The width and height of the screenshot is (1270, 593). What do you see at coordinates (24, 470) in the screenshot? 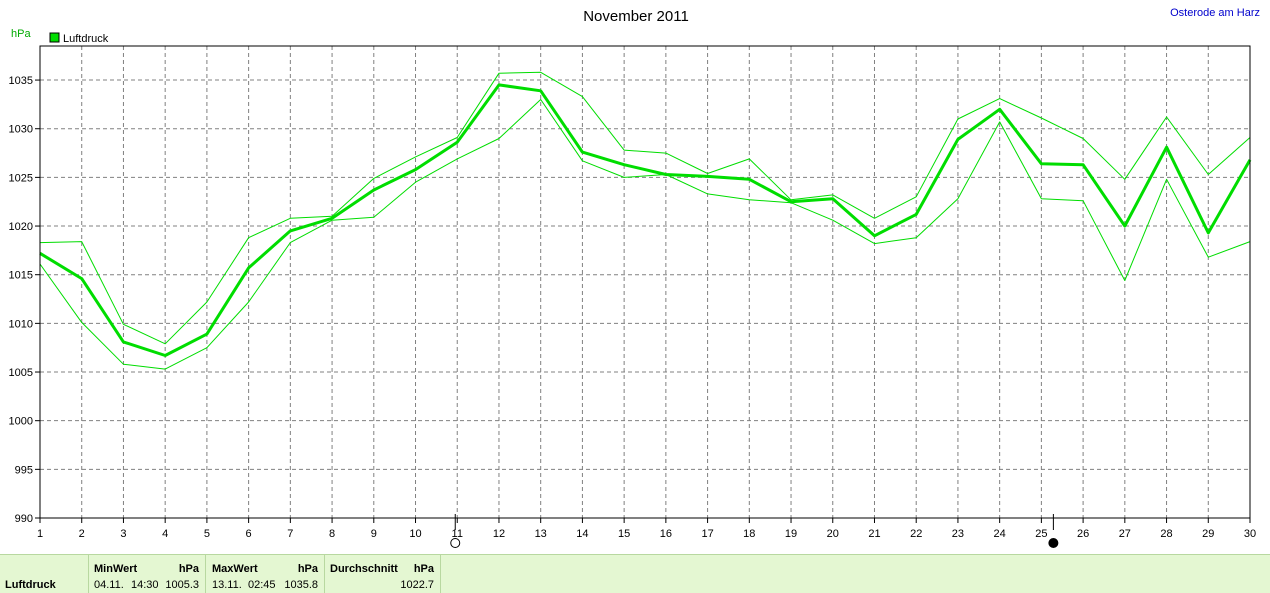
I see `y-tick-label: 995` at bounding box center [24, 470].